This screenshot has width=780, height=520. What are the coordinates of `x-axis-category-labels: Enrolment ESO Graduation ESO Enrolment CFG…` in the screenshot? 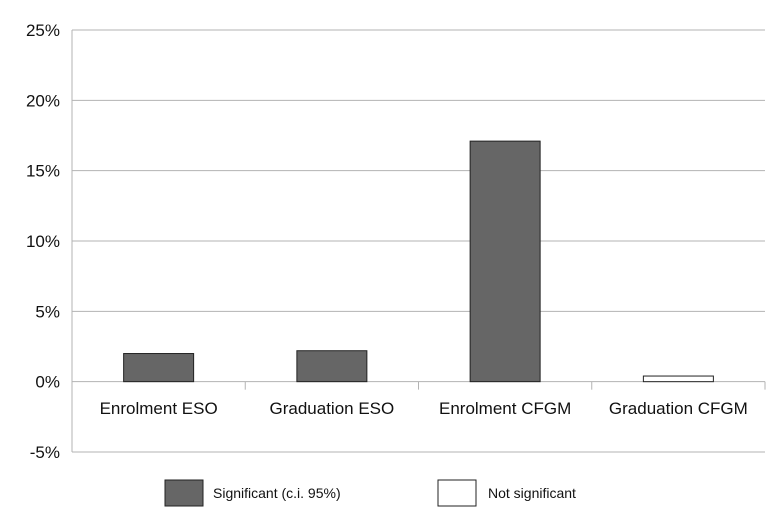 It's located at (424, 408).